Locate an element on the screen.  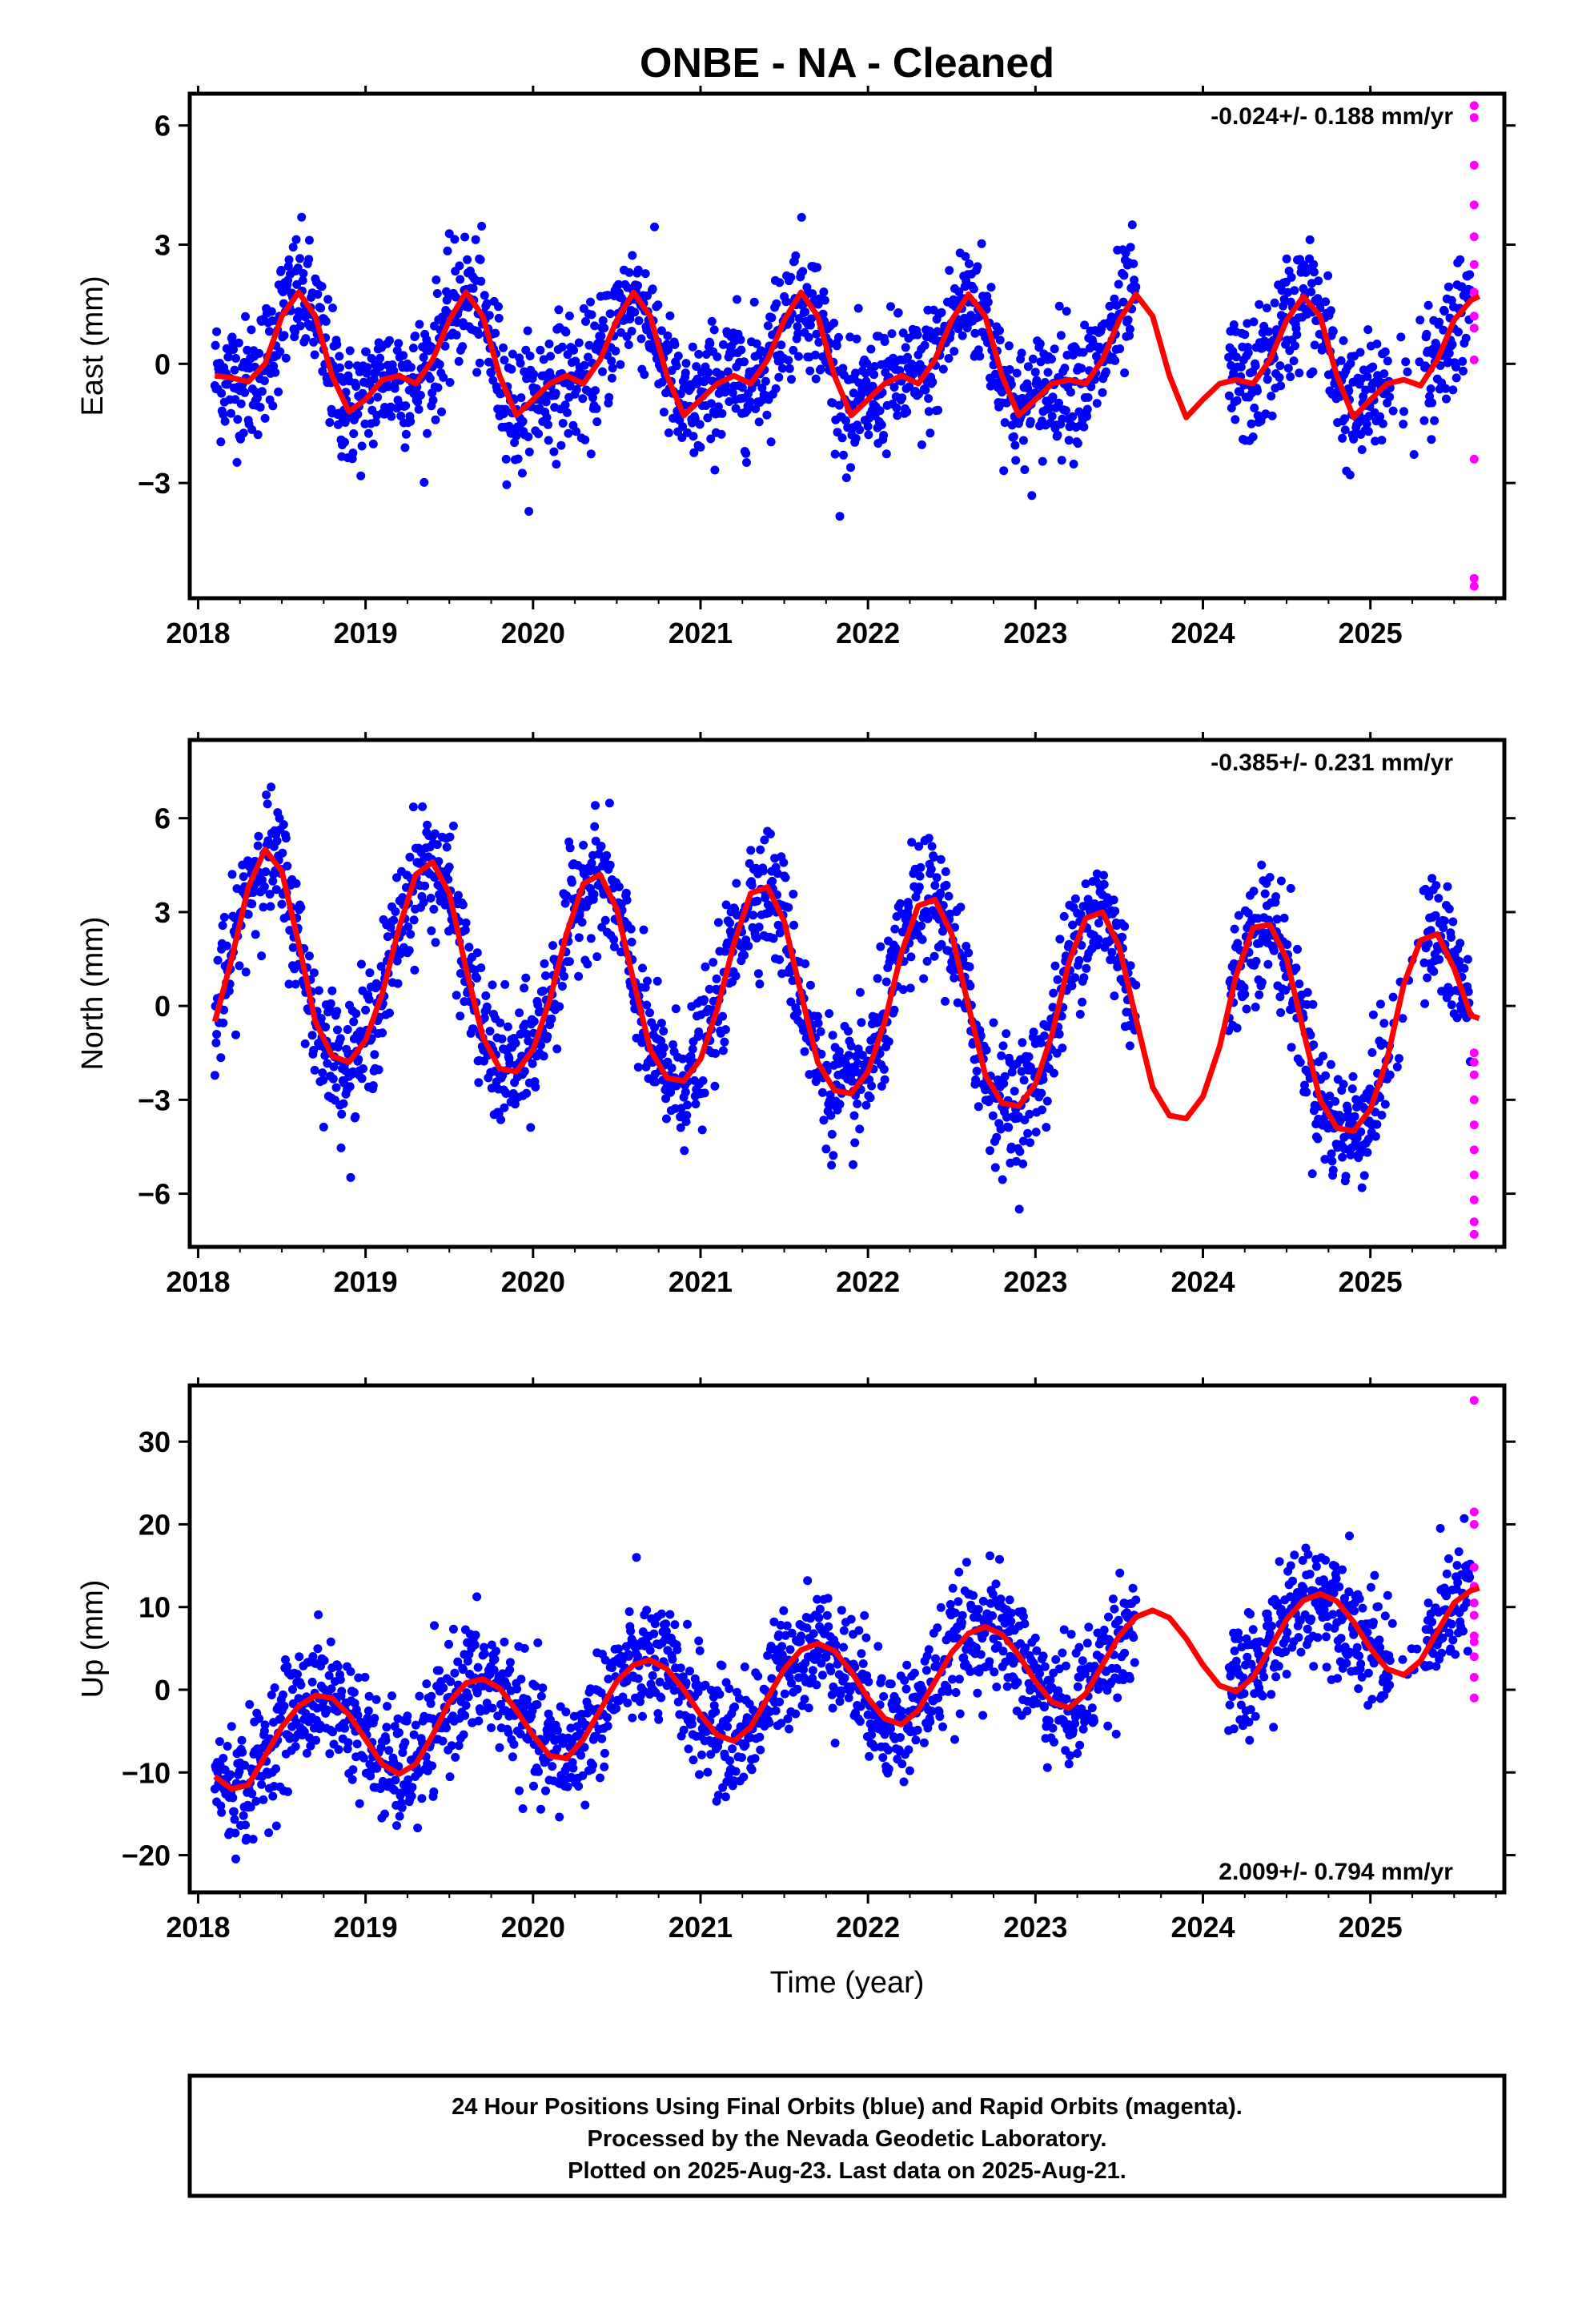
north-y-tick-label: −6 is located at coordinates (154, 1194).